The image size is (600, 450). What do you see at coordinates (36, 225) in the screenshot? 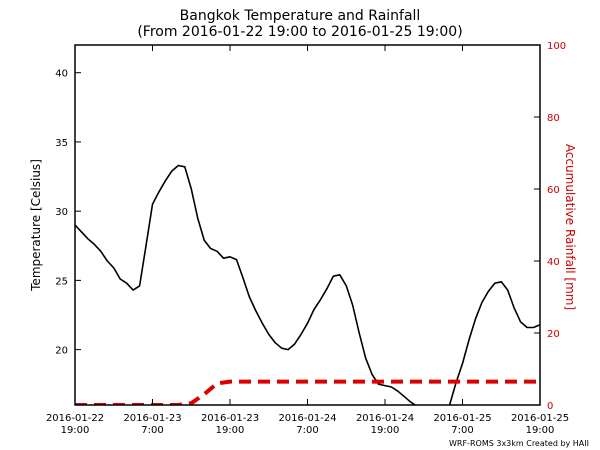
I see `y-axis-title: Temperature [Celsius]` at bounding box center [36, 225].